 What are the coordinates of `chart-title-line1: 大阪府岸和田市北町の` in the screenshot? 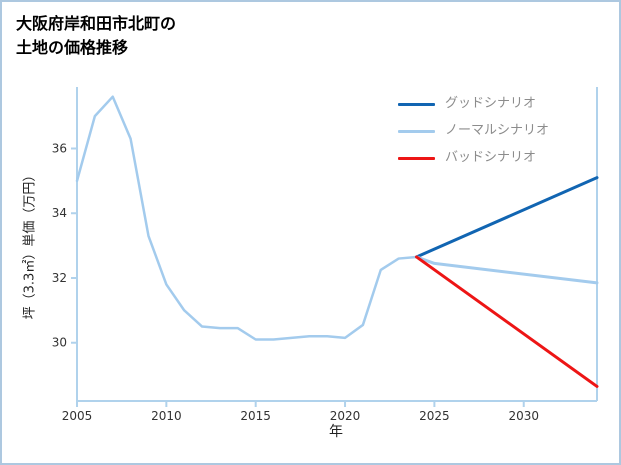 It's located at (96, 23).